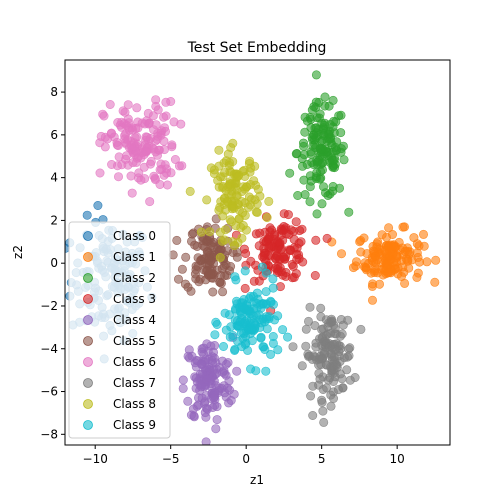  I want to click on legend-label: Class 5, so click(134, 341).